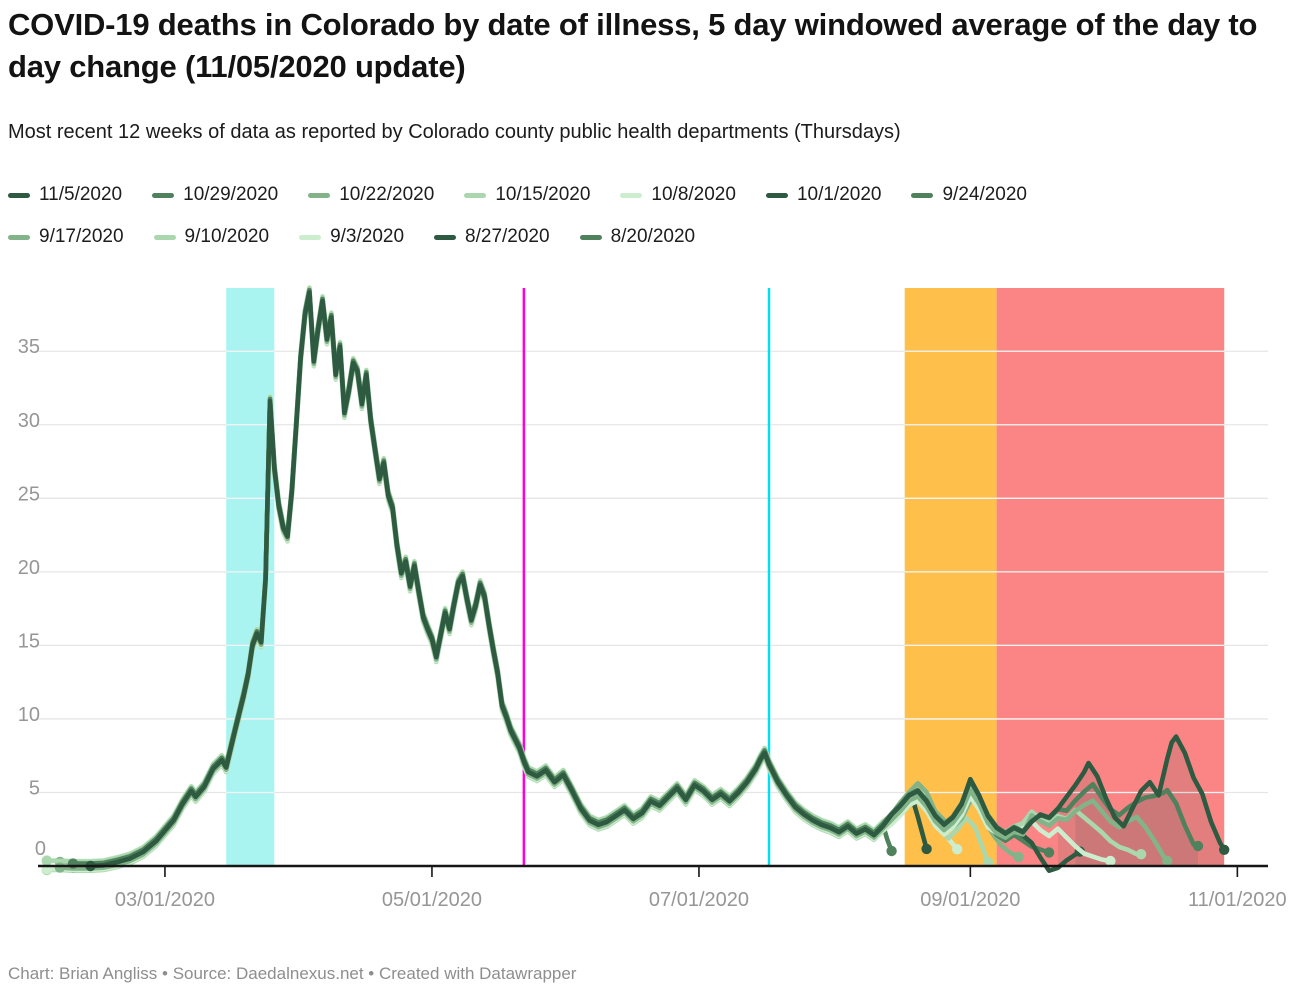  I want to click on legend-item: 10/8/2020, so click(678, 195).